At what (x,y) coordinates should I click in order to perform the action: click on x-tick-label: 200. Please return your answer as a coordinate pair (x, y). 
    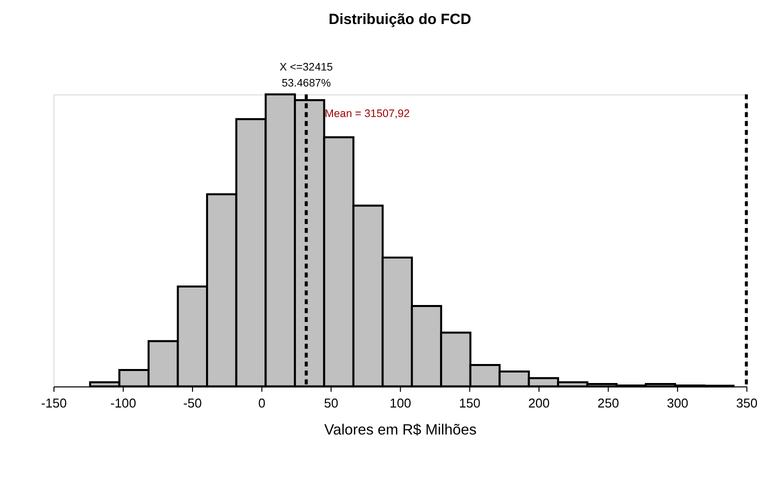
    Looking at the image, I should click on (539, 403).